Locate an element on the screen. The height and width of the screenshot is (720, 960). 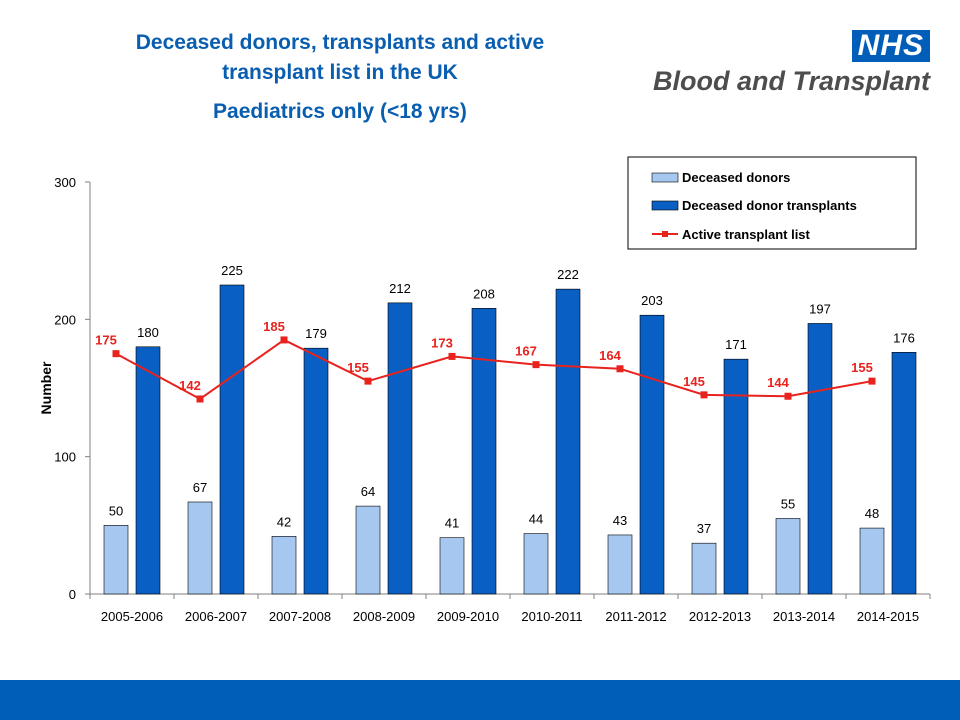
data-label-donors: 41 is located at coordinates (452, 523).